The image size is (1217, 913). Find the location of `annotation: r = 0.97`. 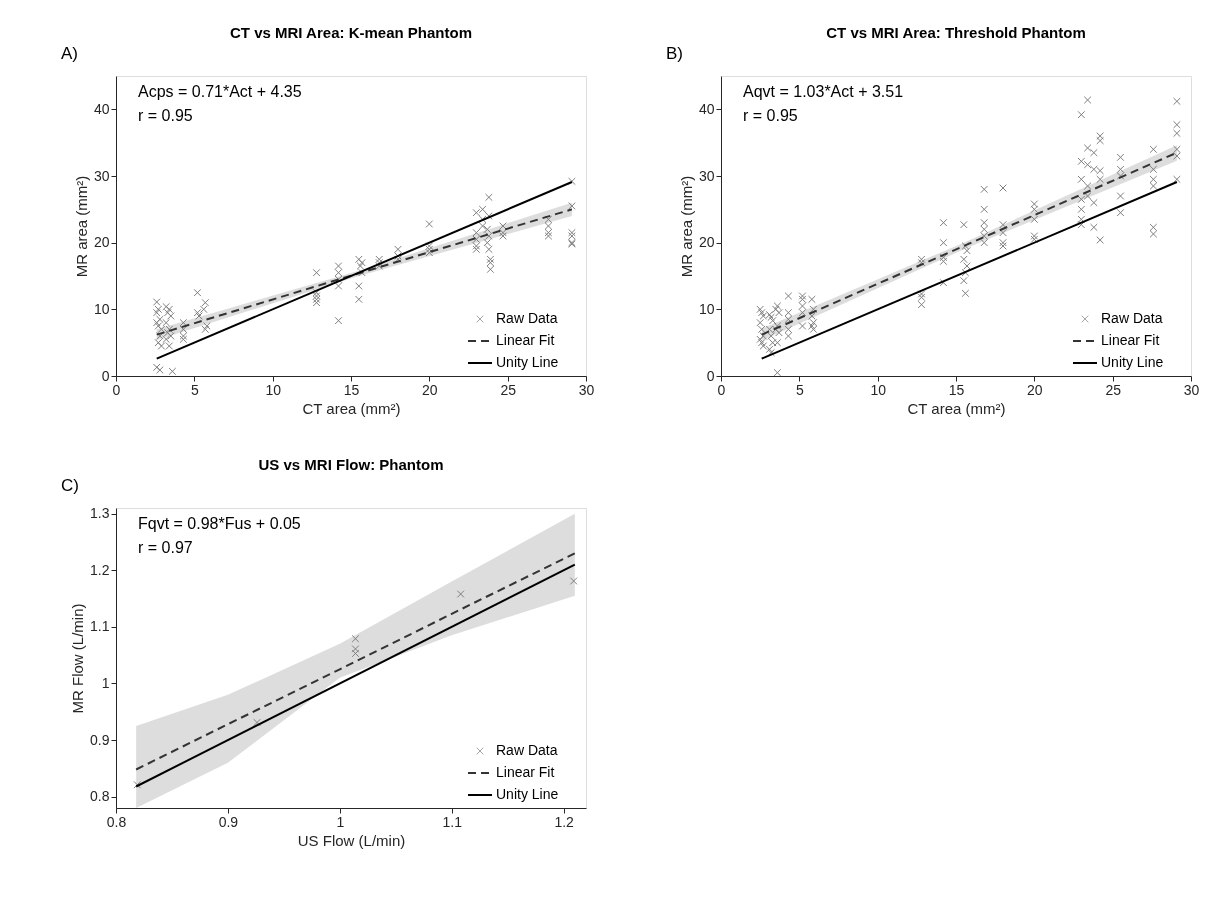

annotation: r = 0.97 is located at coordinates (165, 547).